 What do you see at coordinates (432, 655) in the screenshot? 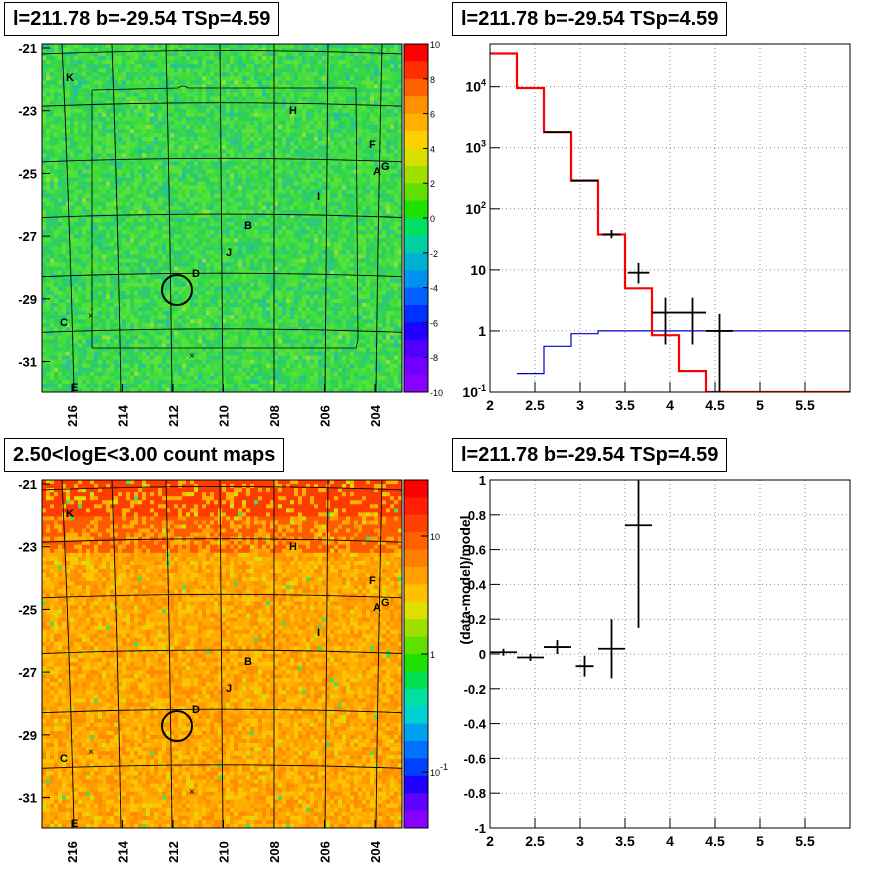
I see `colorbar-label: 1` at bounding box center [432, 655].